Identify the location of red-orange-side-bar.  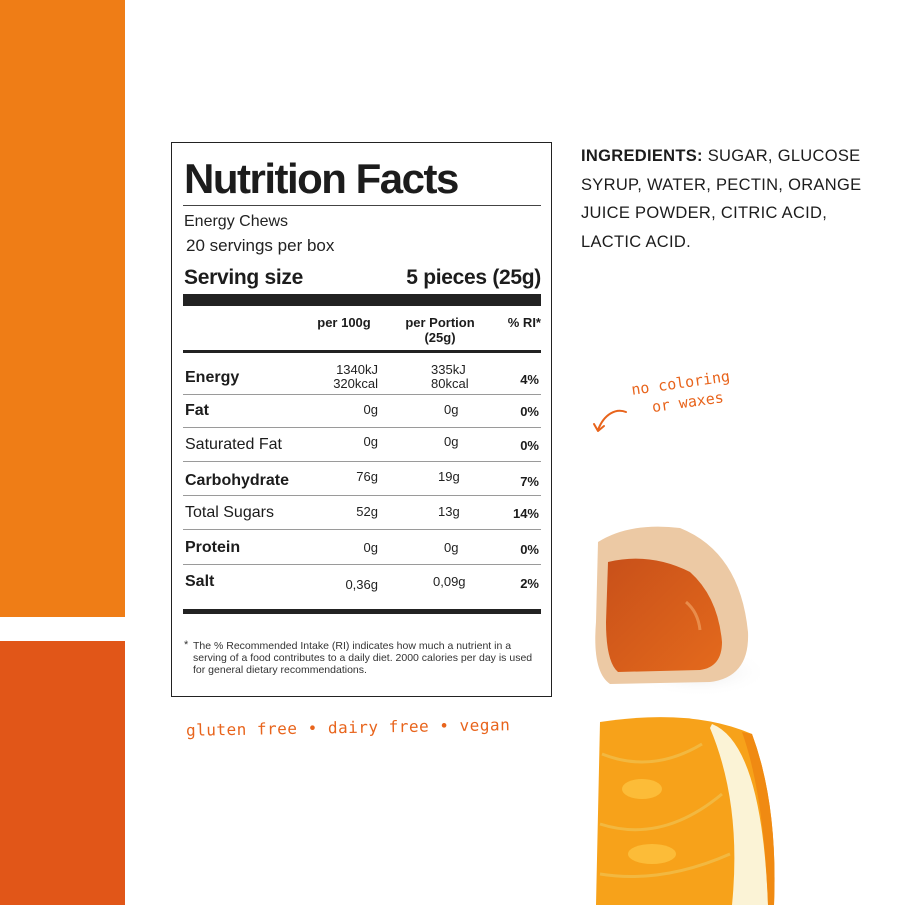
(62, 773).